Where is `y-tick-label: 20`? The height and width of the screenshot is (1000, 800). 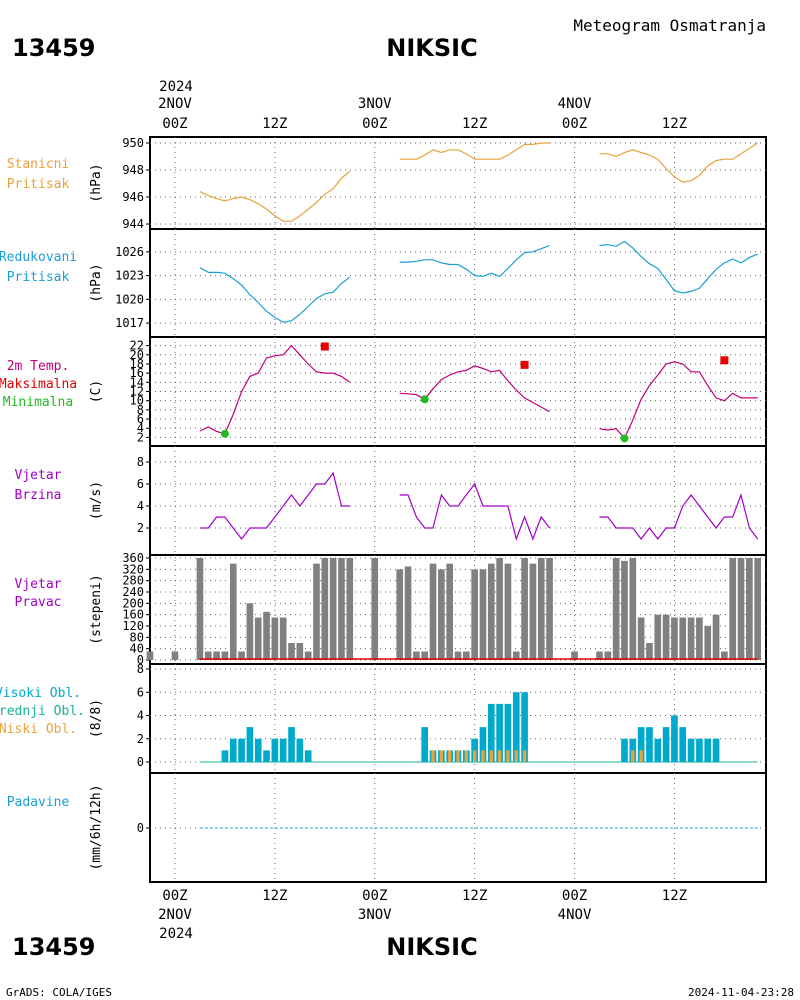 y-tick-label: 20 is located at coordinates (137, 355).